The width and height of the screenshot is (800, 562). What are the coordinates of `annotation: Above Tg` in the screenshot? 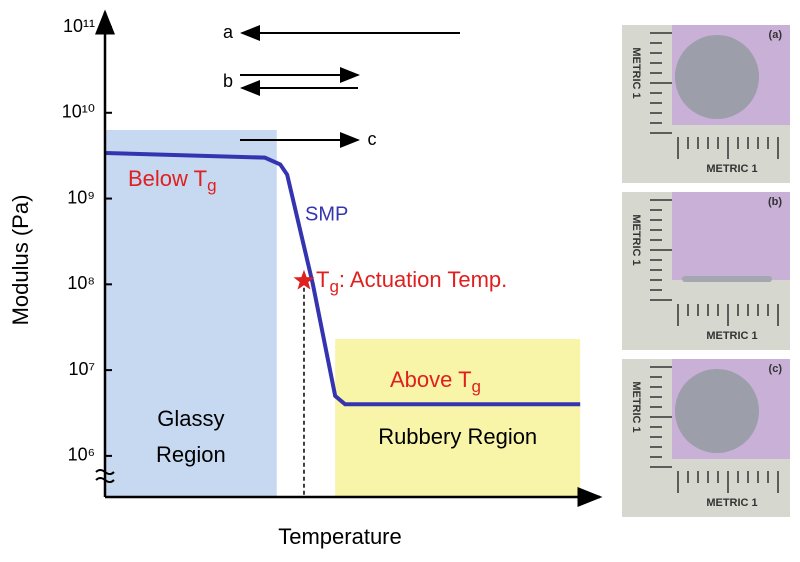 It's located at (435, 382).